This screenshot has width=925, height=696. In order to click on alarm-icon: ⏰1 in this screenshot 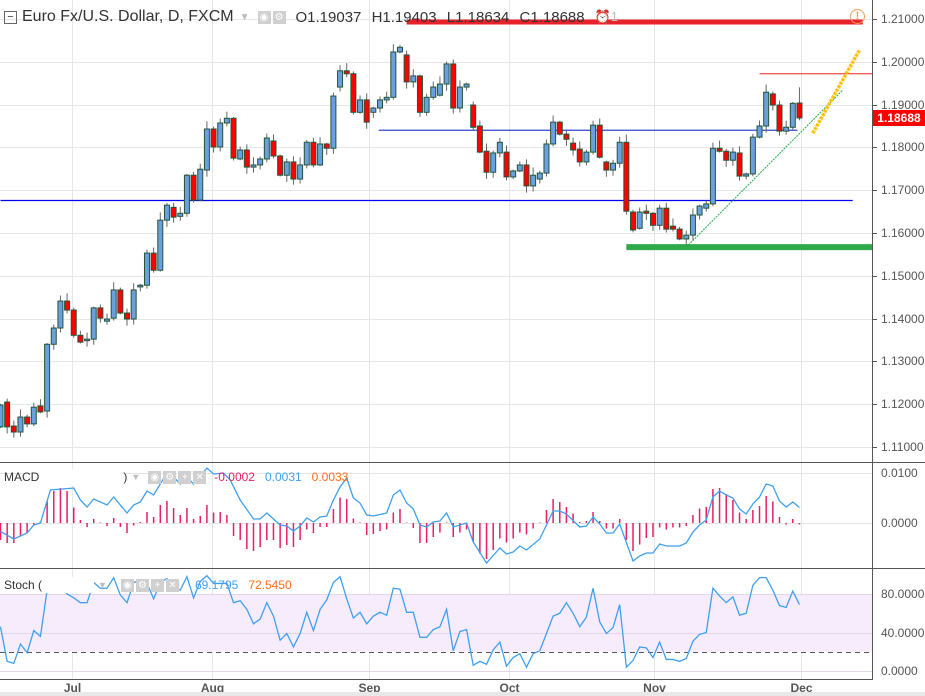, I will do `click(606, 16)`.